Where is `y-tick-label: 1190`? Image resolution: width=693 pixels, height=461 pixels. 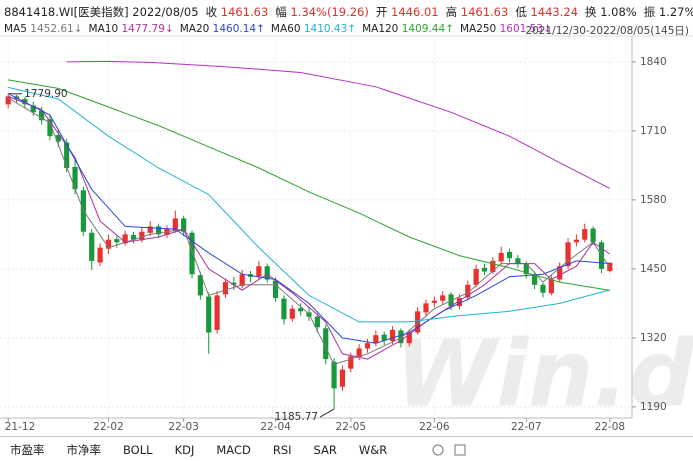
y-tick-label: 1190 is located at coordinates (653, 407).